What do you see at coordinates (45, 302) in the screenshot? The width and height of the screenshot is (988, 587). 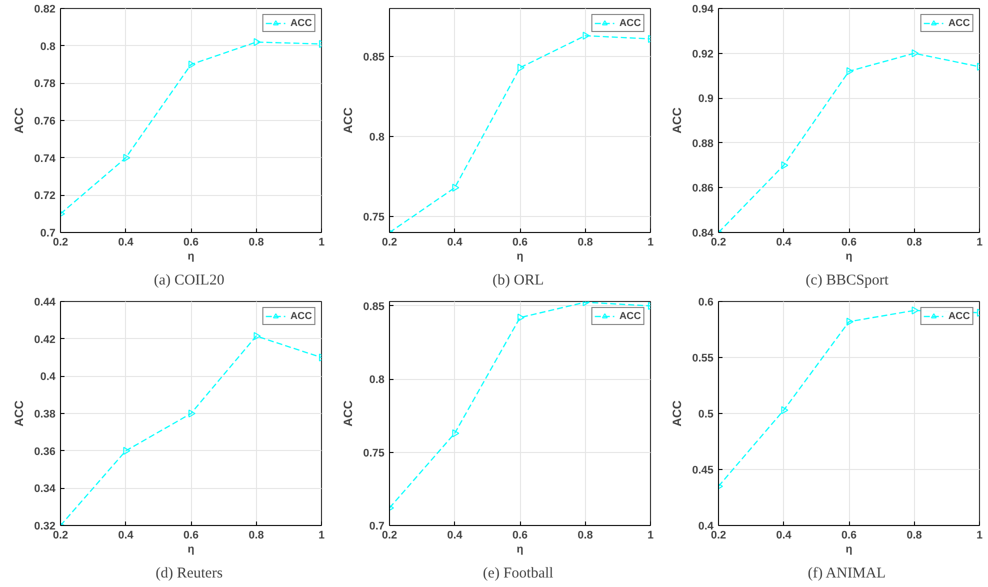 I see `y-tick-label: 0.44` at bounding box center [45, 302].